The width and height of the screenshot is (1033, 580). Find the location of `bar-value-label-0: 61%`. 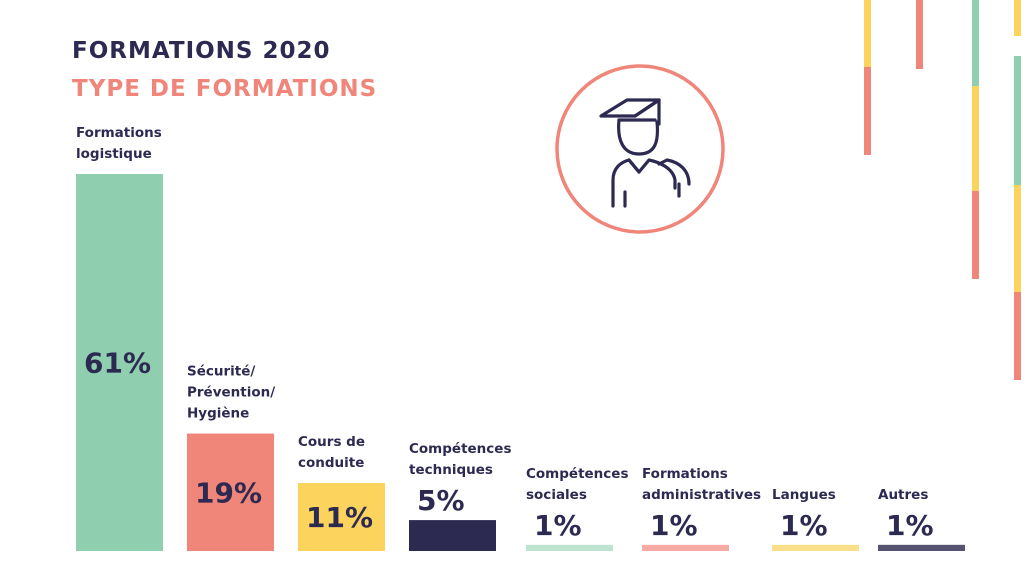

bar-value-label-0: 61% is located at coordinates (117, 363).